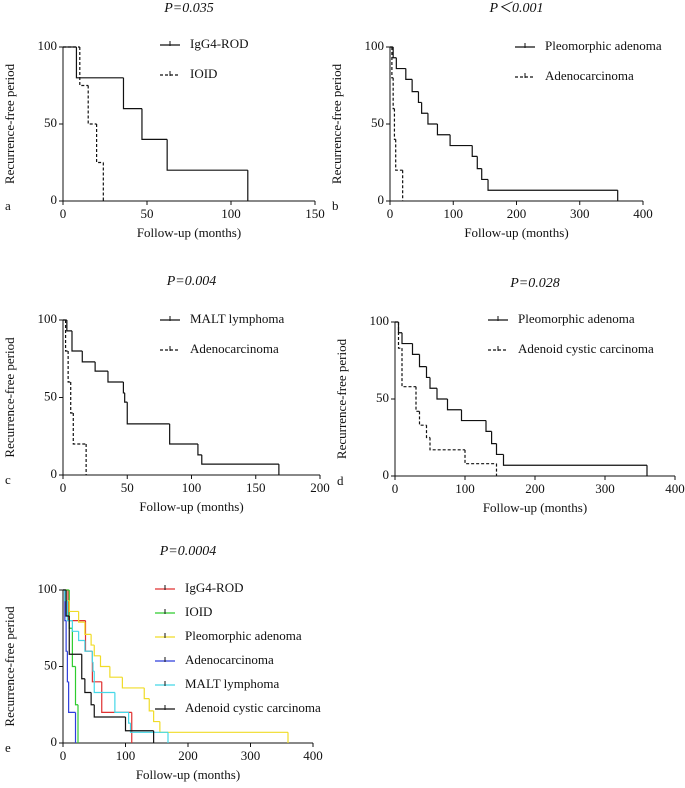 Image resolution: width=685 pixels, height=788 pixels. Describe the element at coordinates (8, 479) in the screenshot. I see `panel-label: c` at that location.